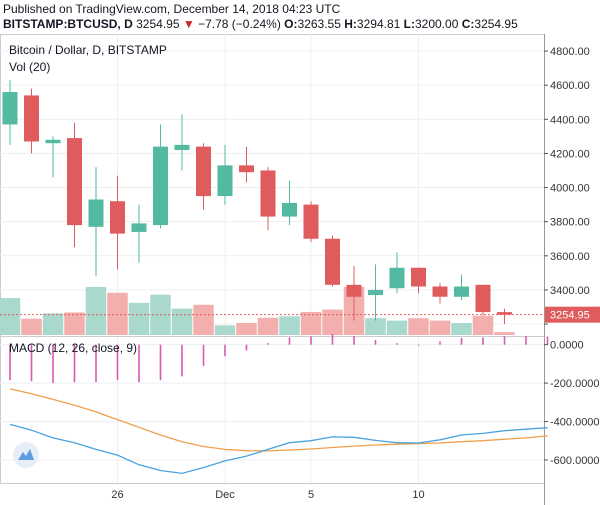 This screenshot has width=600, height=505. I want to click on close-value: 3254.95, so click(496, 24).